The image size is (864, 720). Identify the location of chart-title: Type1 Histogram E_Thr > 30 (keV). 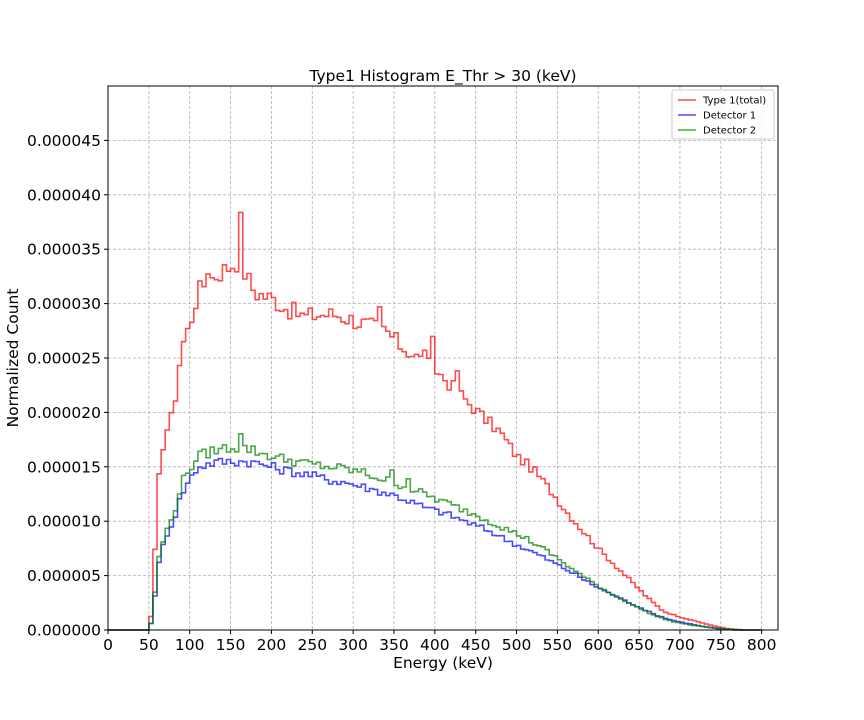
(442, 76).